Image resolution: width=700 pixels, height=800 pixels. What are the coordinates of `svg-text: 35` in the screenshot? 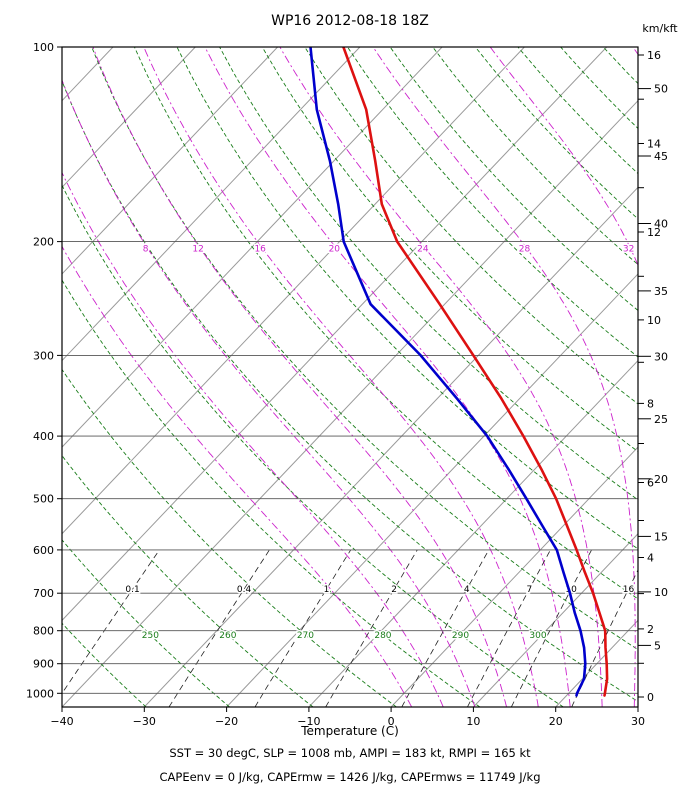 It's located at (661, 291).